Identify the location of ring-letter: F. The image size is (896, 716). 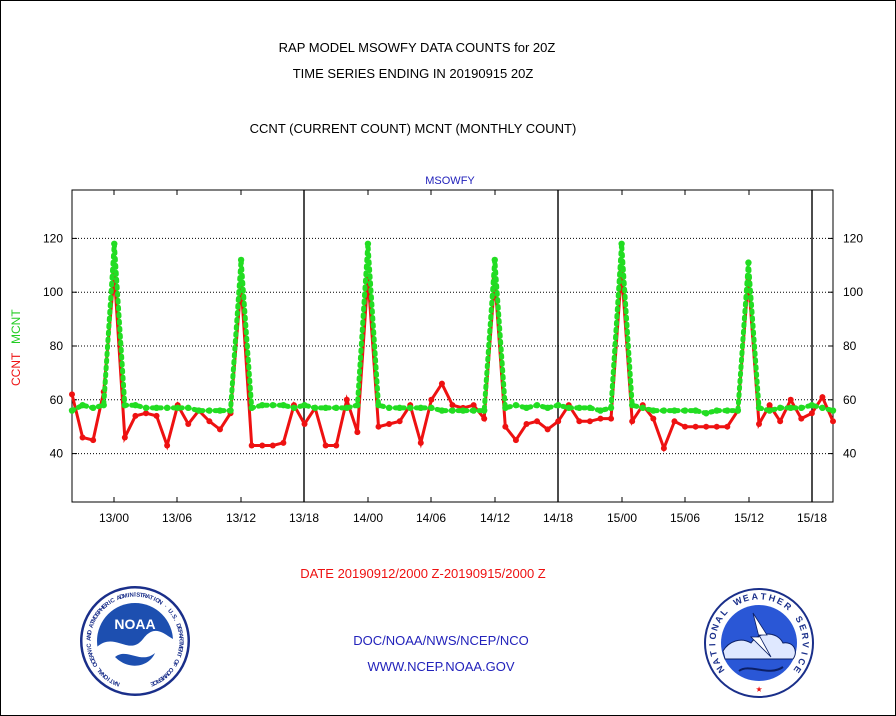
(173, 664).